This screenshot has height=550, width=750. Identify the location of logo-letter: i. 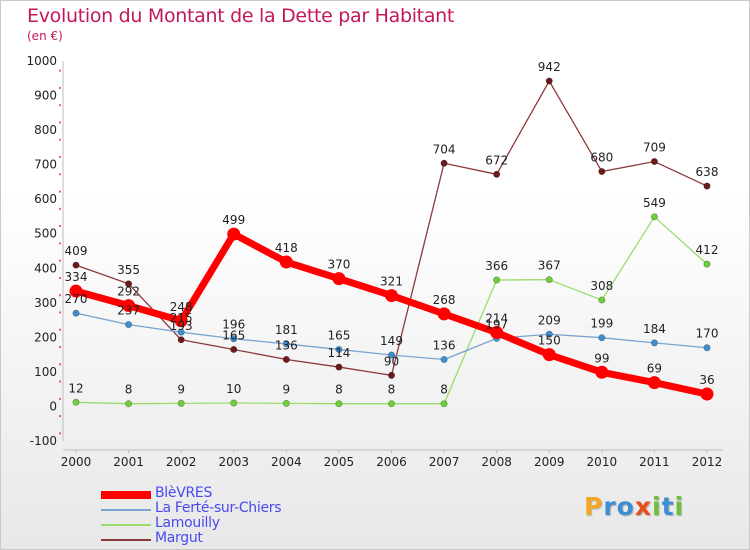
(657, 506).